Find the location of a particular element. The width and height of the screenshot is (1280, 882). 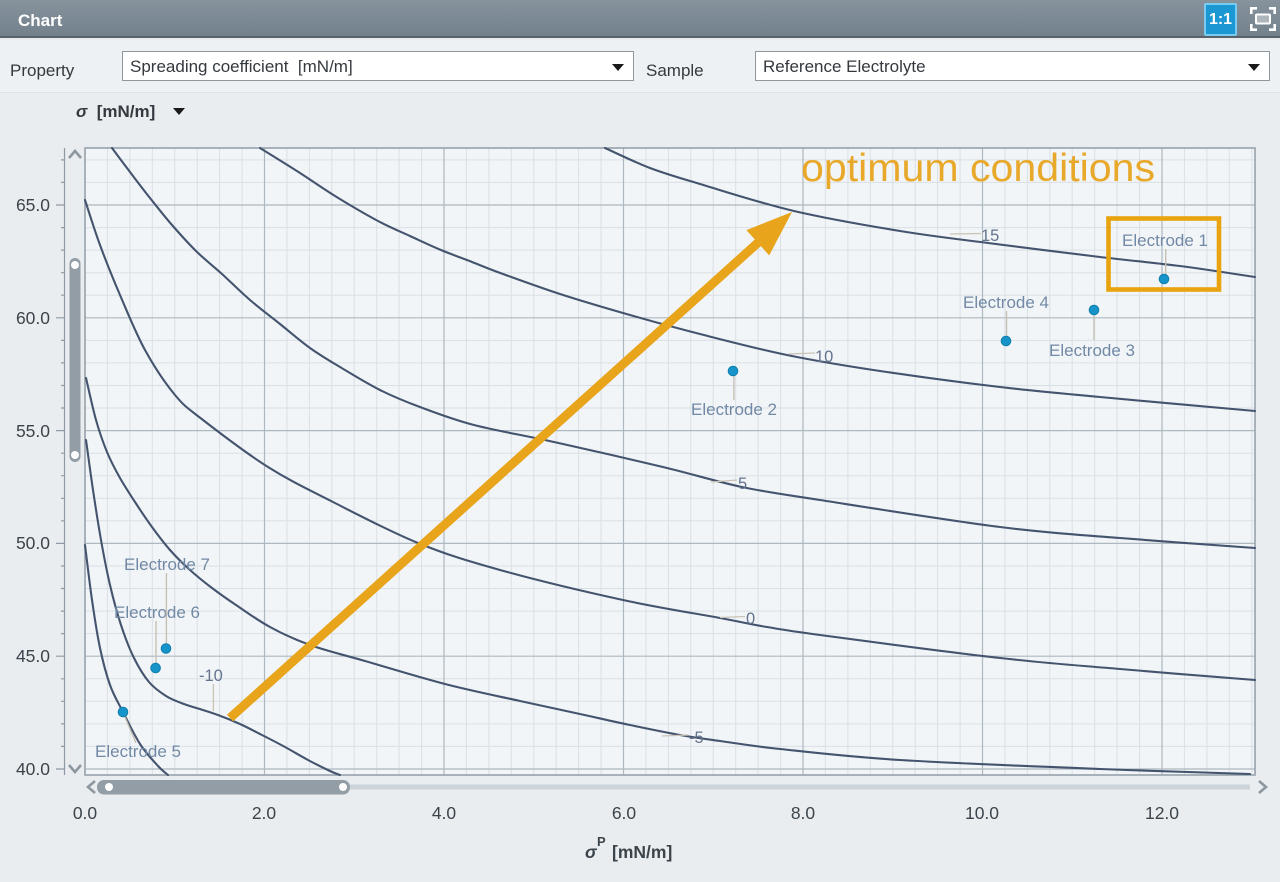

svg-text: 60.0 is located at coordinates (33, 318).